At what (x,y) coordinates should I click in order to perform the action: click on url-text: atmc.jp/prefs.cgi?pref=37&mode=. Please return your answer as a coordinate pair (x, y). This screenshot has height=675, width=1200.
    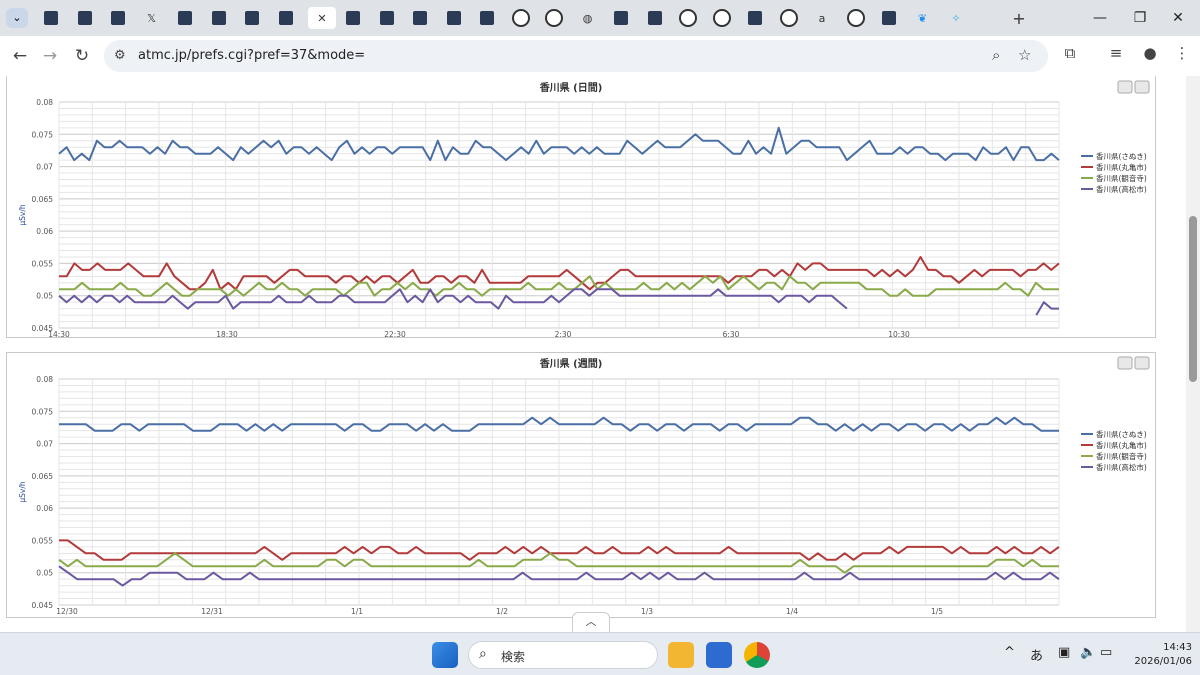
    Looking at the image, I should click on (252, 55).